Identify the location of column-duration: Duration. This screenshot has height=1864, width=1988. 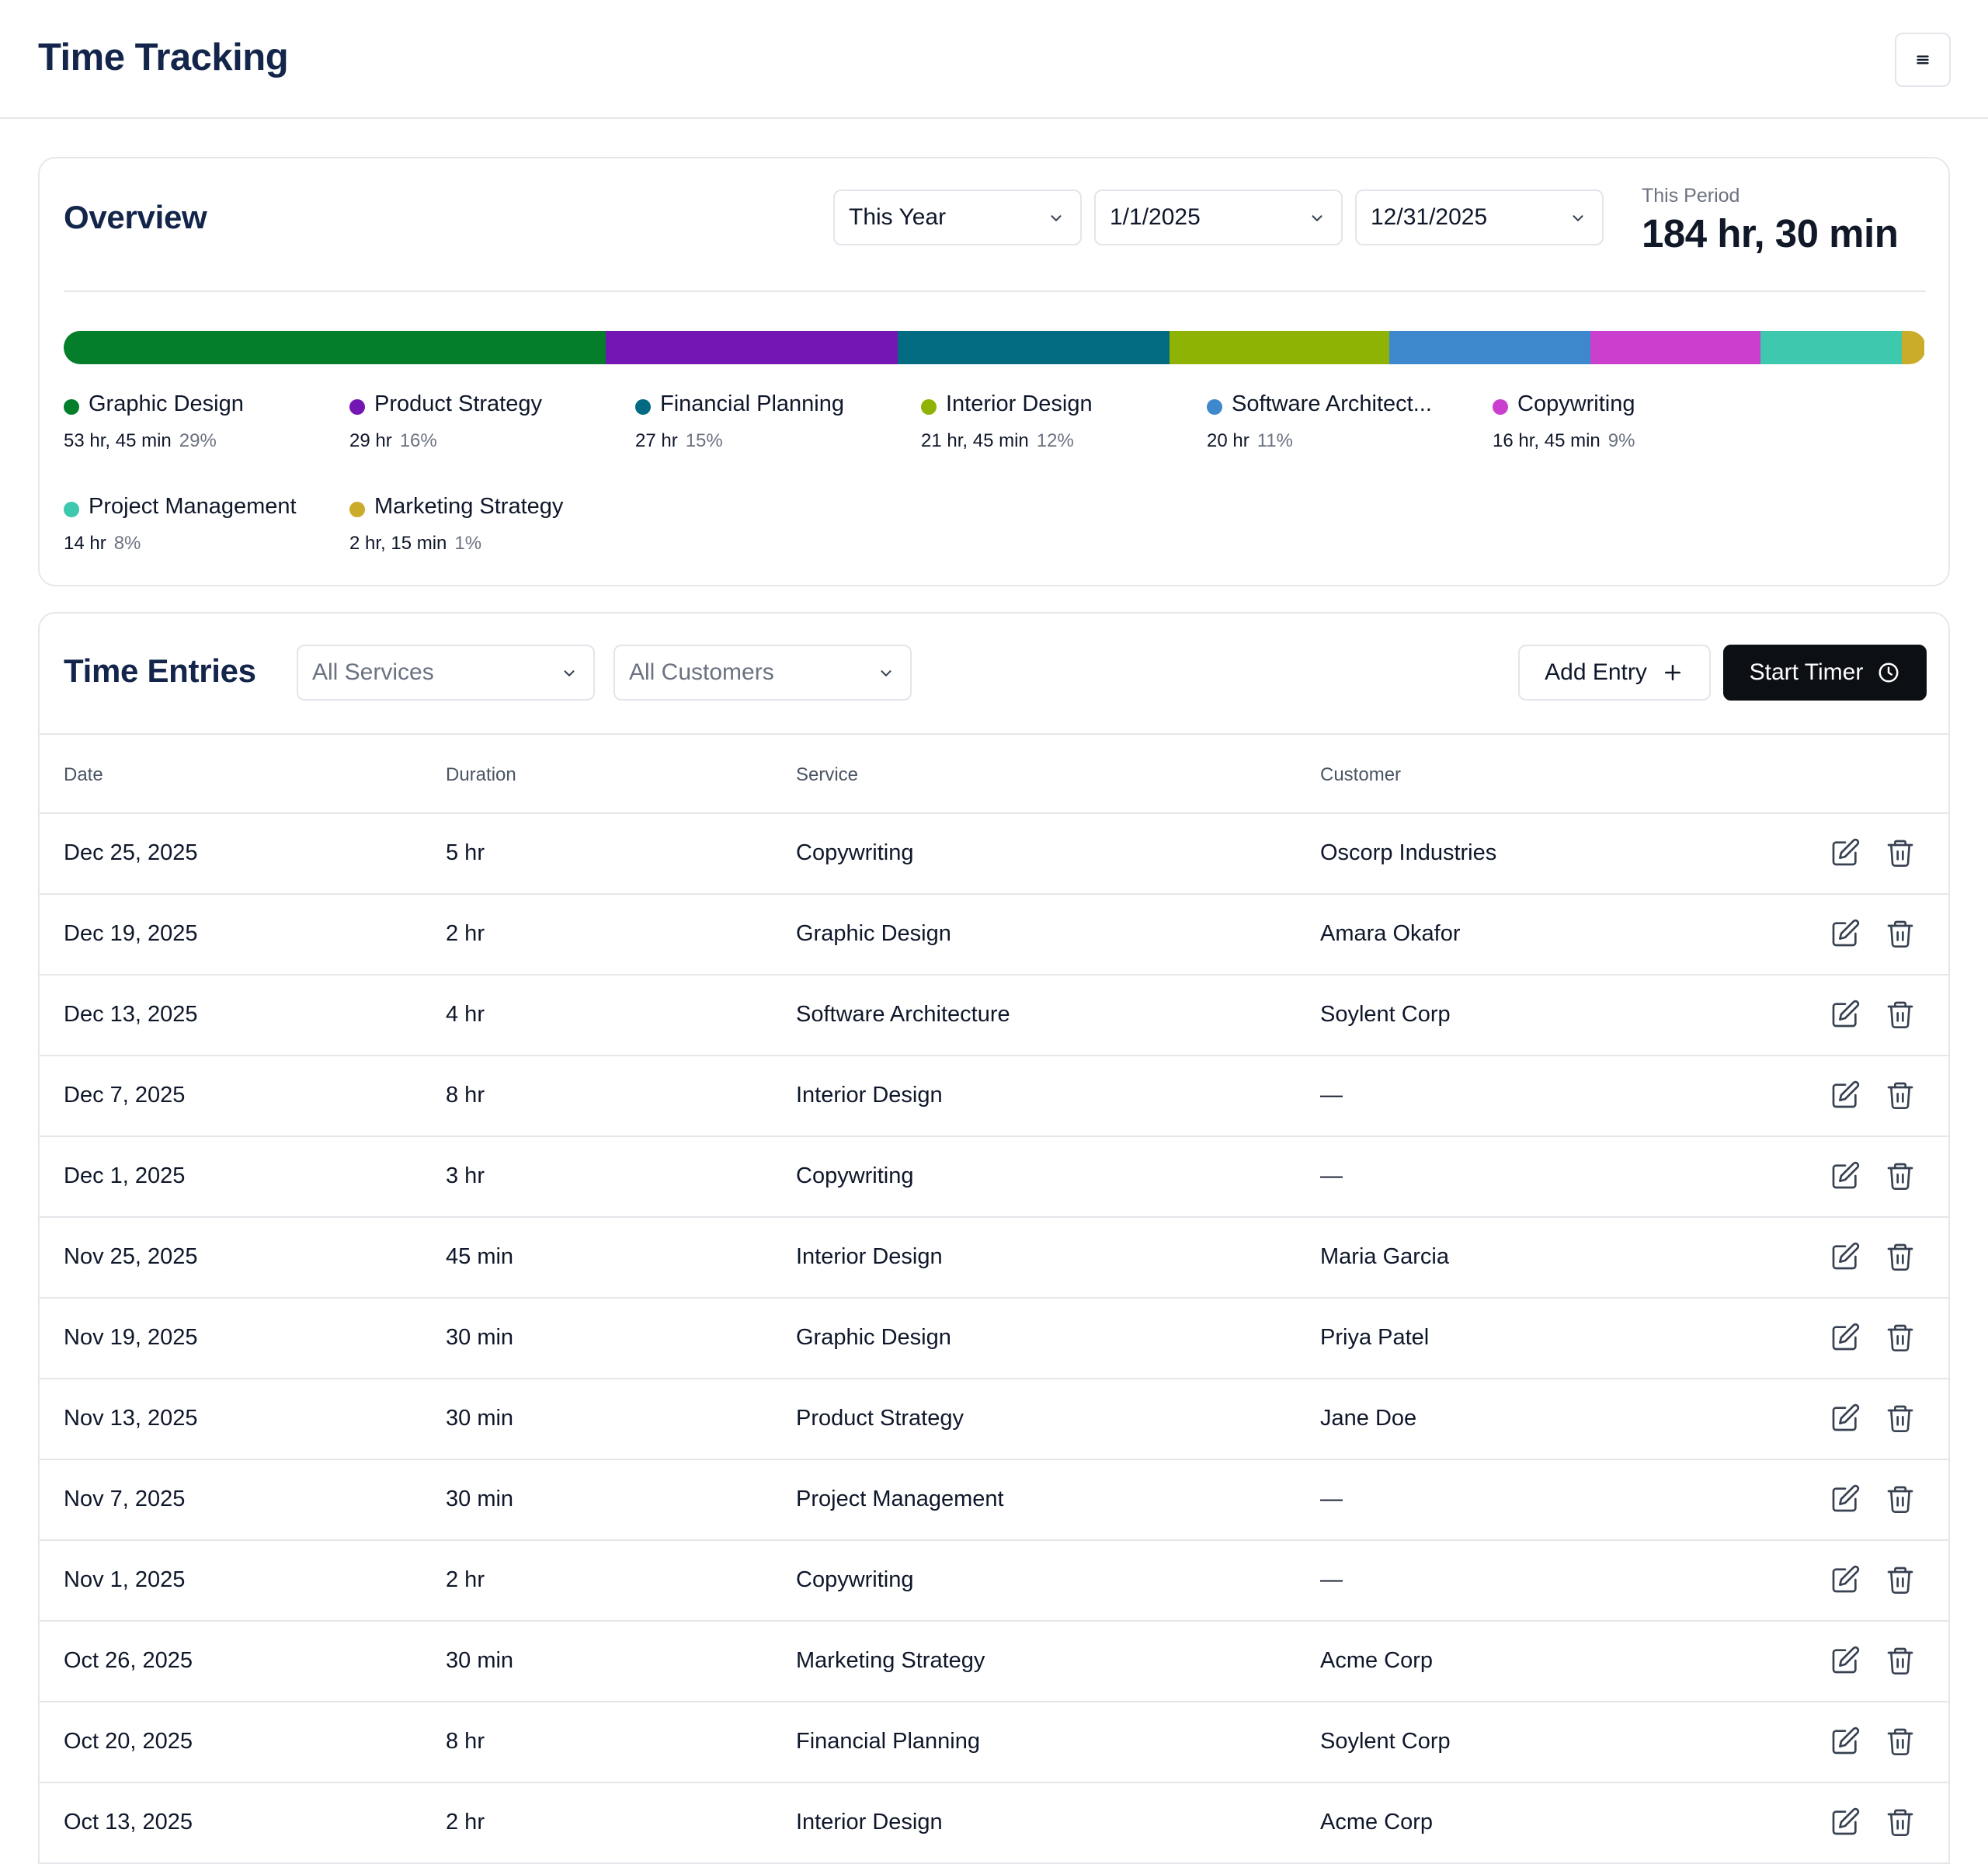
(481, 774).